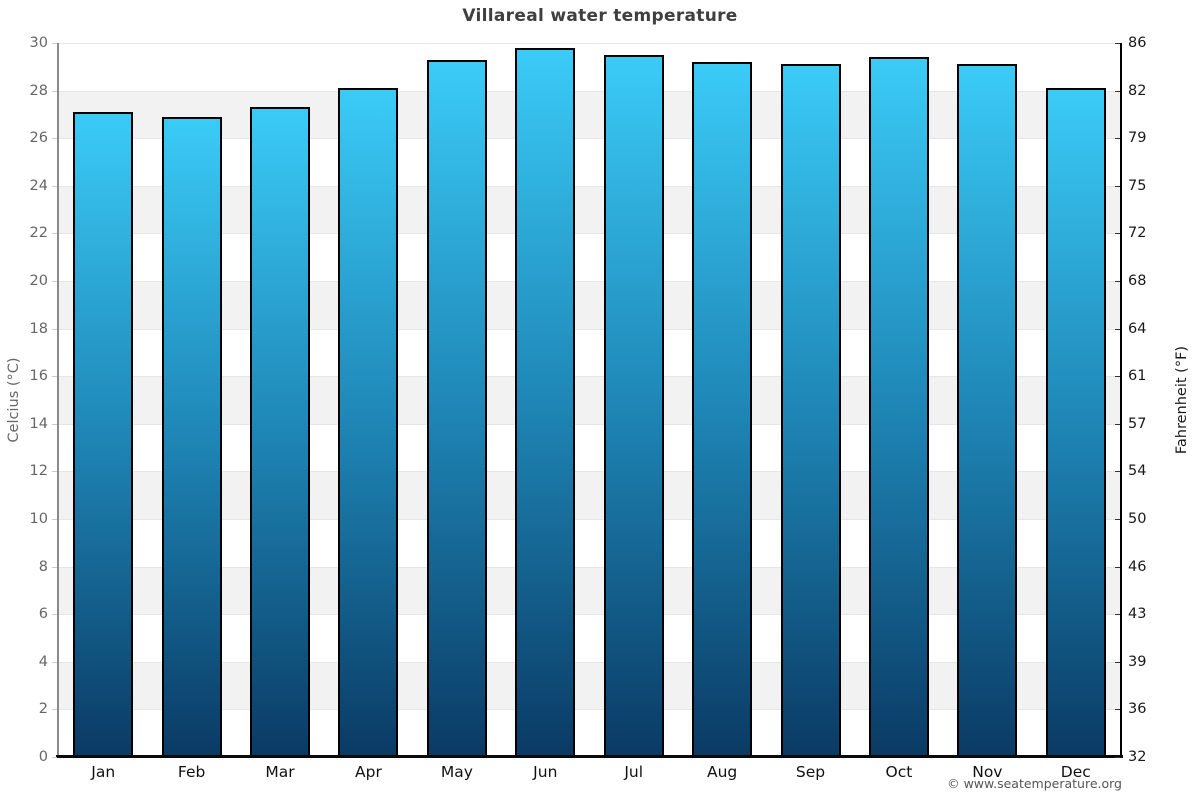 The height and width of the screenshot is (800, 1200). What do you see at coordinates (456, 408) in the screenshot?
I see `bar-may` at bounding box center [456, 408].